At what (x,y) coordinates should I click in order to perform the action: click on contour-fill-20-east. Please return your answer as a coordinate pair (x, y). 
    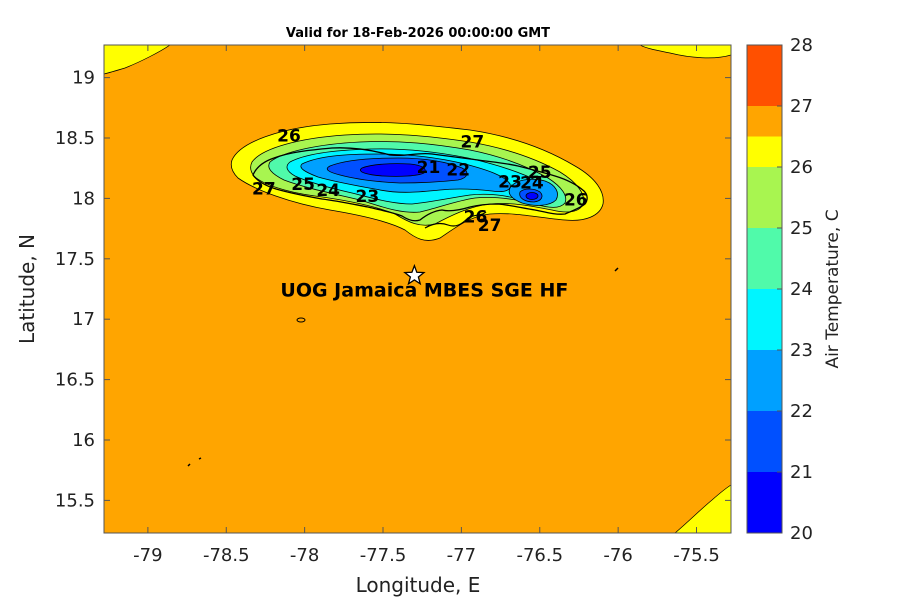
    Looking at the image, I should click on (532, 196).